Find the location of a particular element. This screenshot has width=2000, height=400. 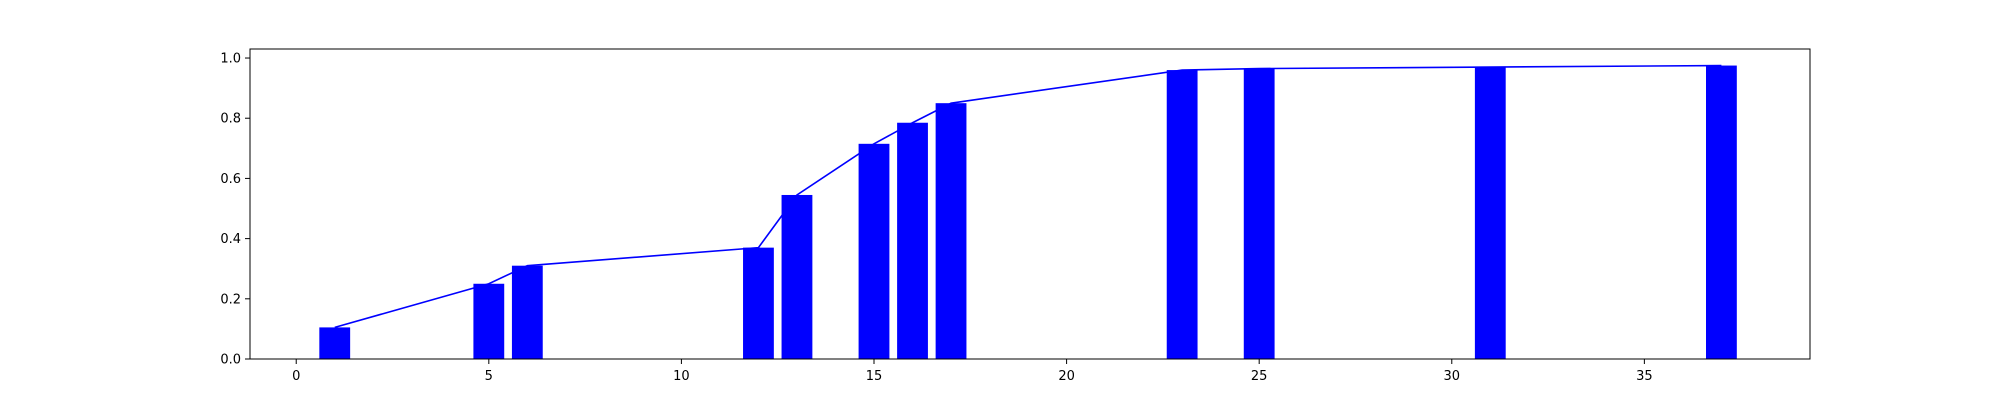

x-tick-label: 0 is located at coordinates (296, 376).